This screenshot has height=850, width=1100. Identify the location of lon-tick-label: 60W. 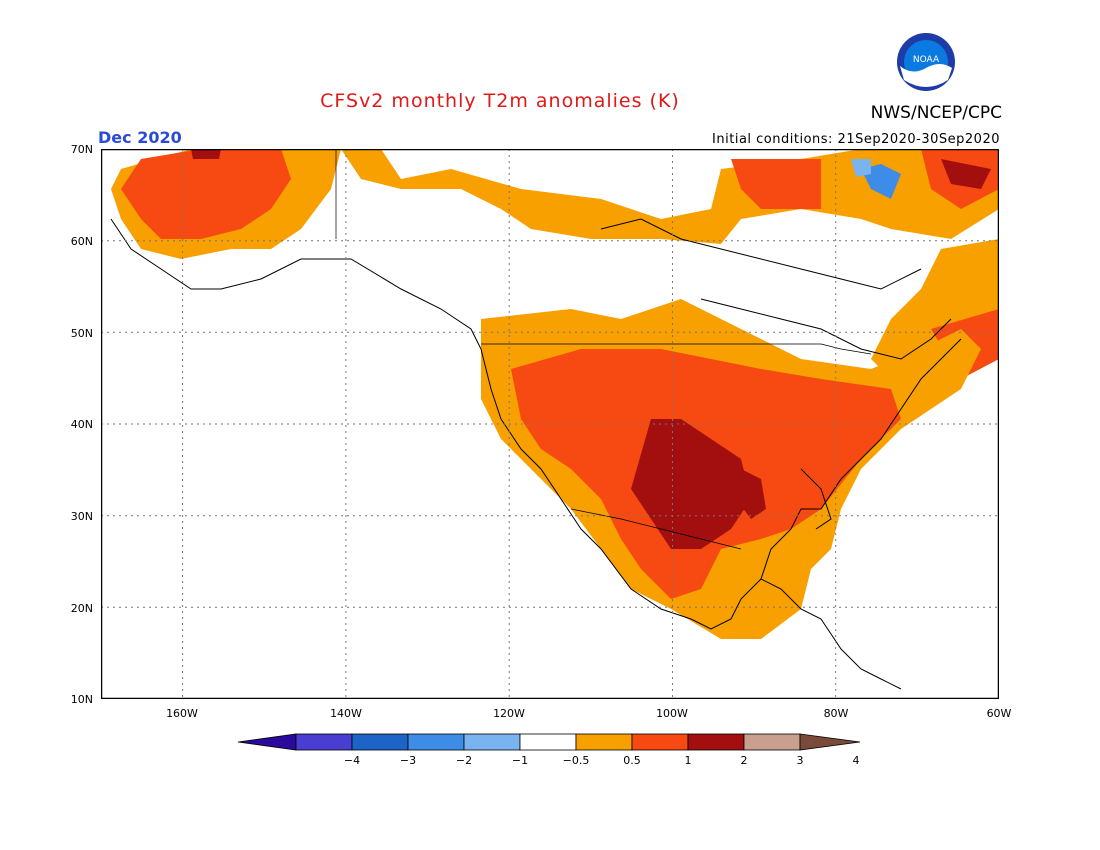
(999, 713).